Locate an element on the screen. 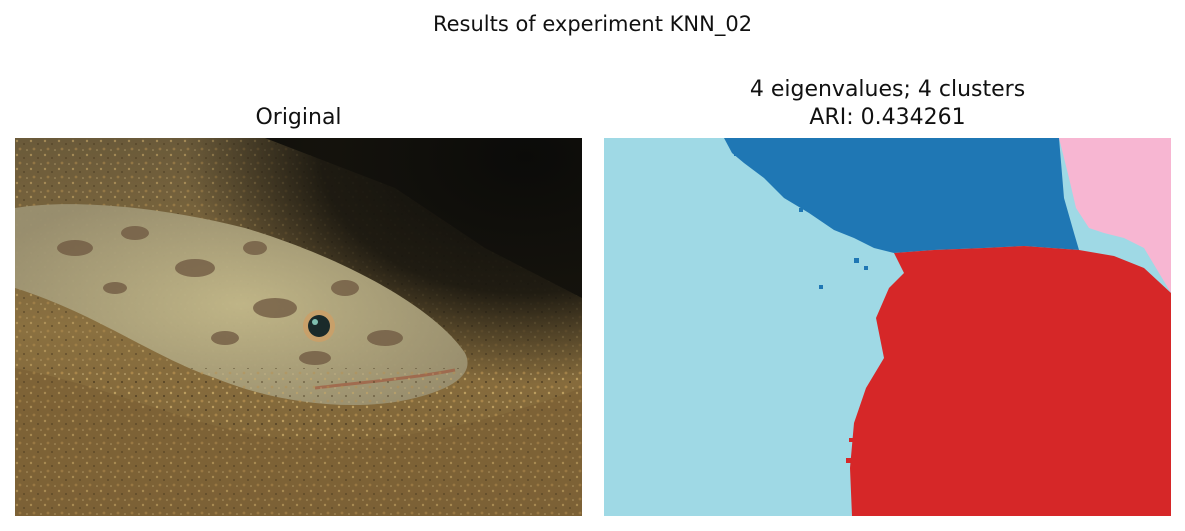 The height and width of the screenshot is (531, 1185). cluster-3-speckles is located at coordinates (1006, 370).